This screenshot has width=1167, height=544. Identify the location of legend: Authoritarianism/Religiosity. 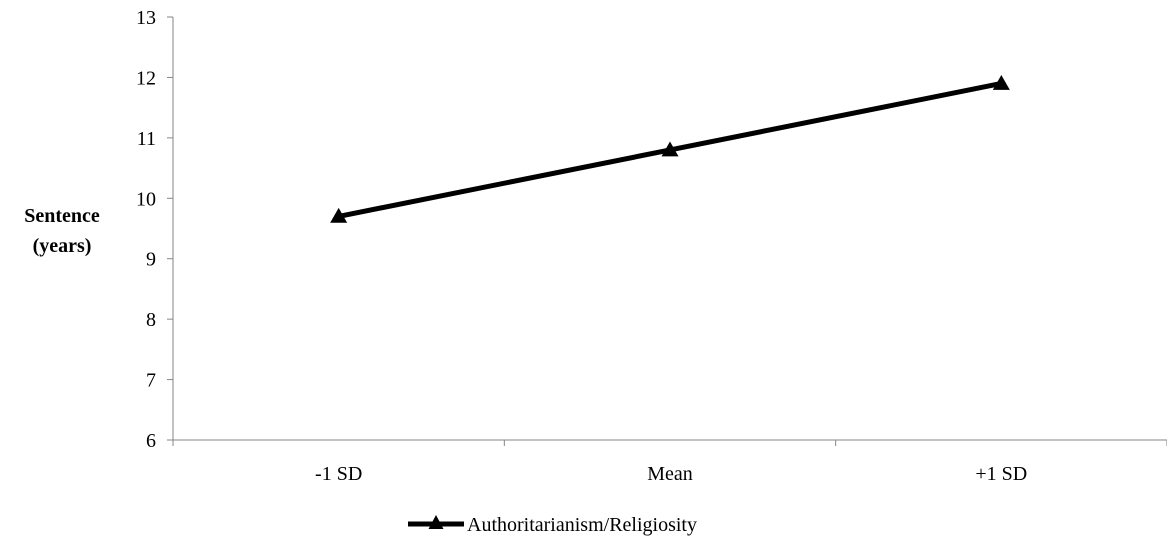
(552, 525).